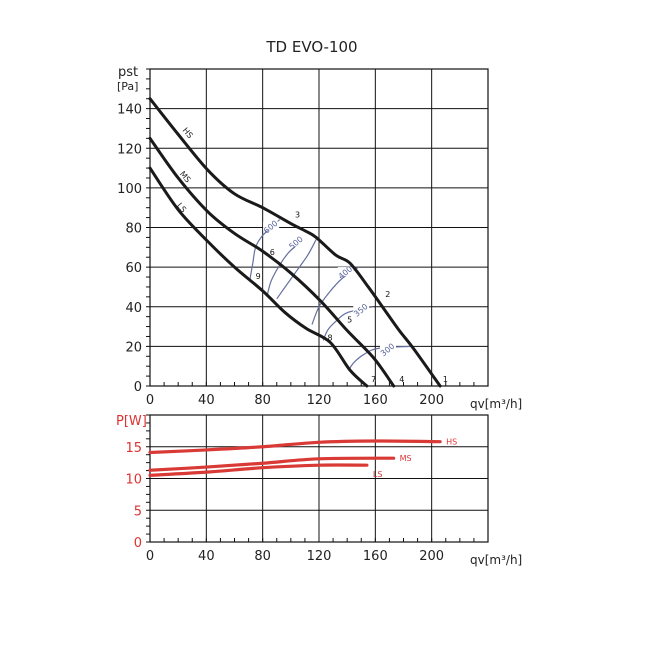  Describe the element at coordinates (133, 480) in the screenshot. I see `power-y-tick-label: 10` at that location.